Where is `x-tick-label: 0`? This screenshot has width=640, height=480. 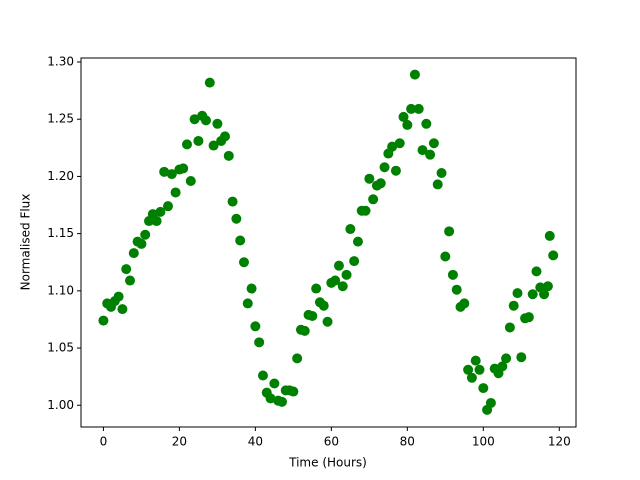 x-tick-label: 0 is located at coordinates (104, 442).